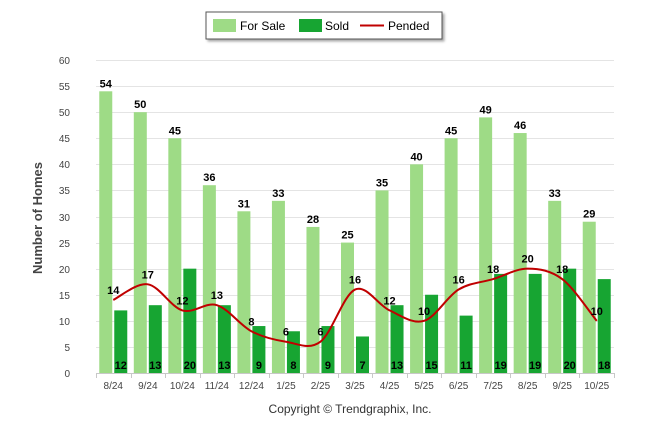  I want to click on x-tick-label: 10/24, so click(182, 386).